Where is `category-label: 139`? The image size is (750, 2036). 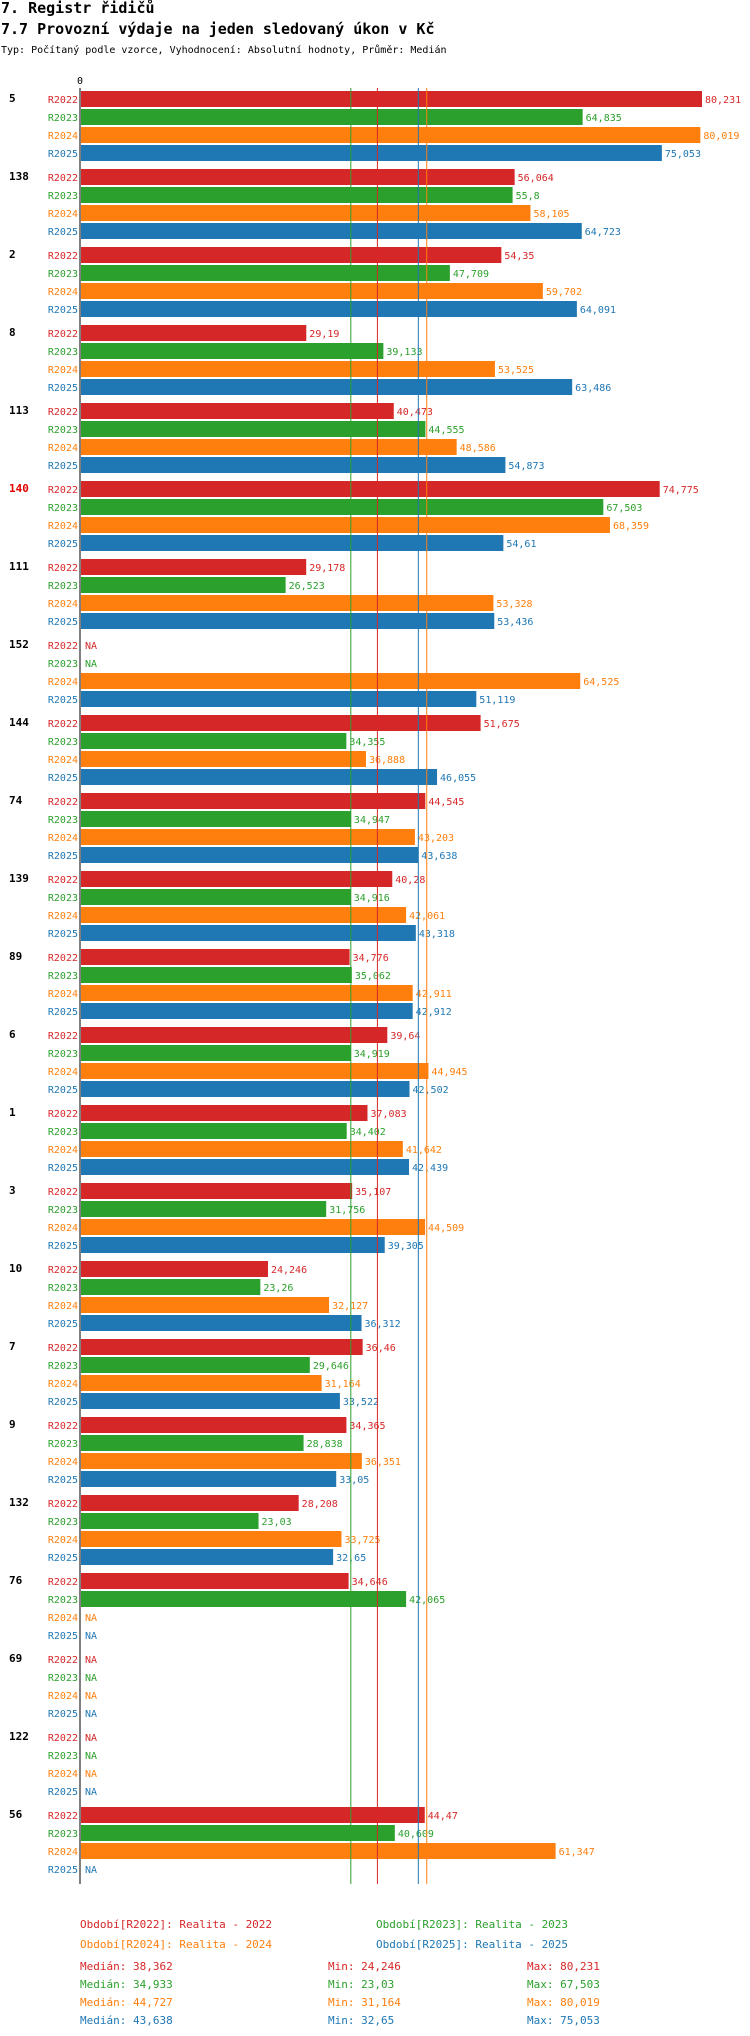 category-label: 139 is located at coordinates (19, 878).